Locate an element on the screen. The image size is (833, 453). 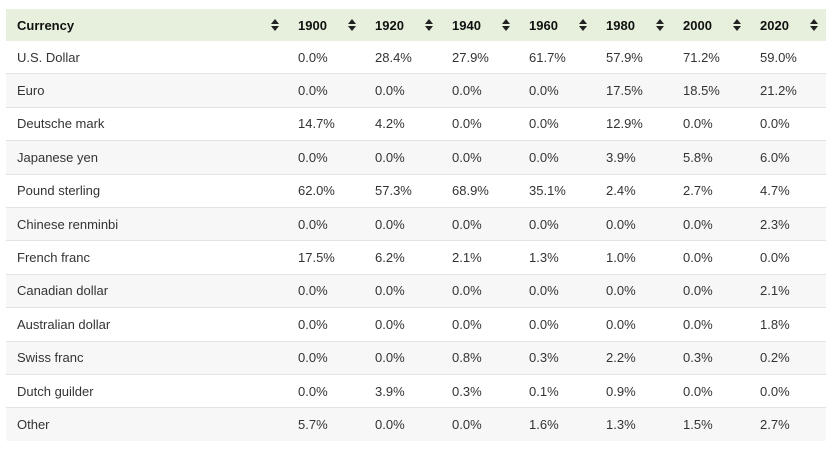
column-header-1900: 1900 is located at coordinates (325, 25).